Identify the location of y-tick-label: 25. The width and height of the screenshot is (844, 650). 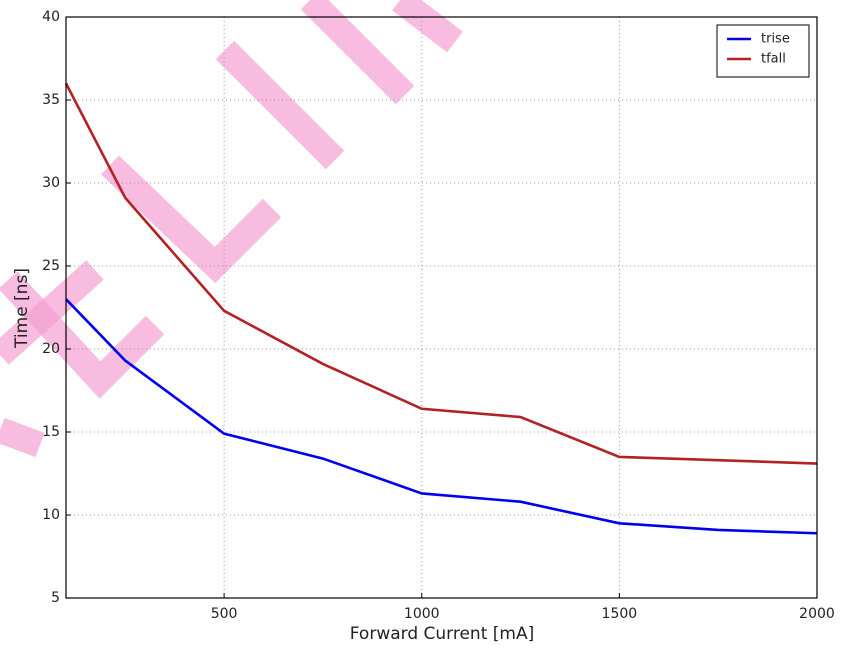
(51, 266).